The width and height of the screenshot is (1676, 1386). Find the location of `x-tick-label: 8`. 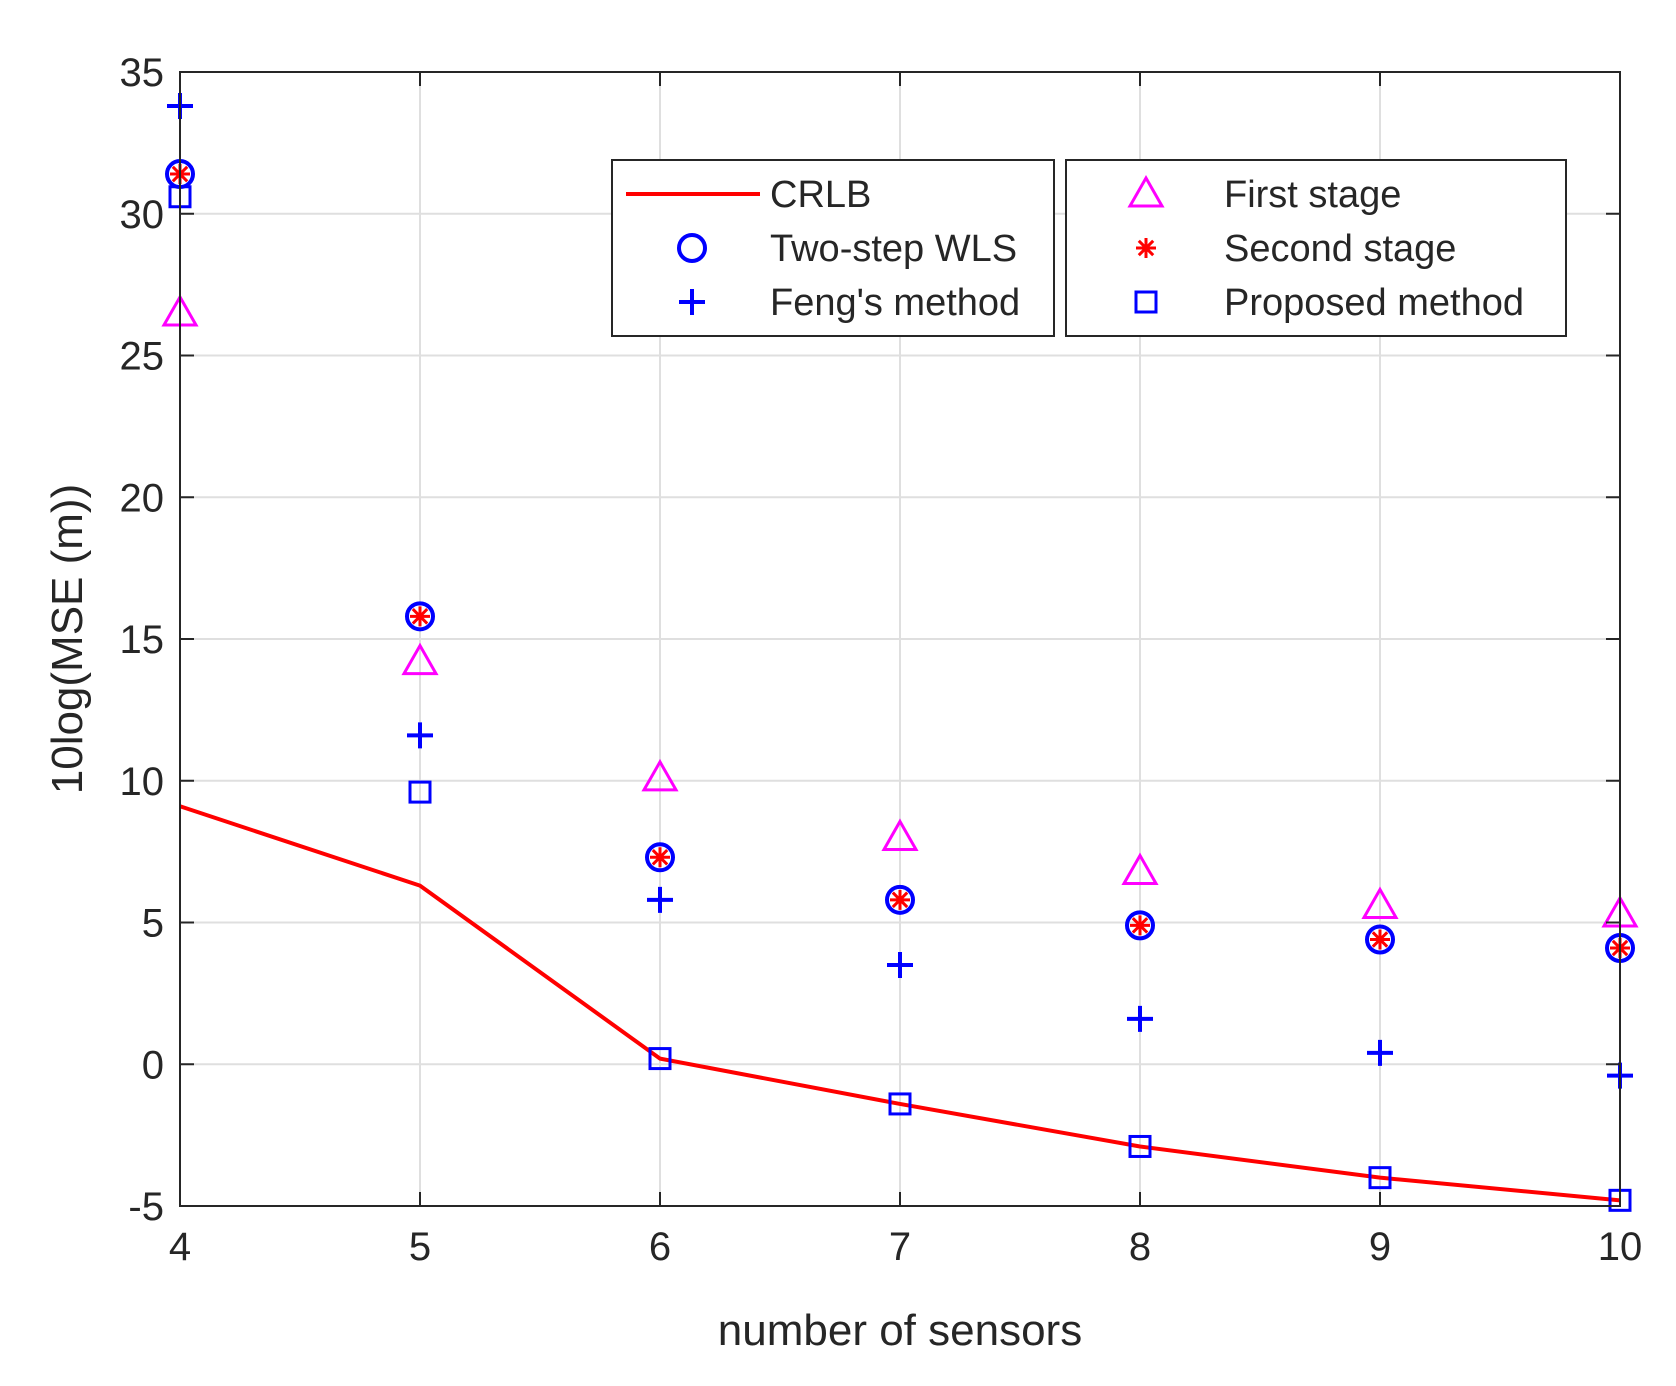

x-tick-label: 8 is located at coordinates (1140, 1247).